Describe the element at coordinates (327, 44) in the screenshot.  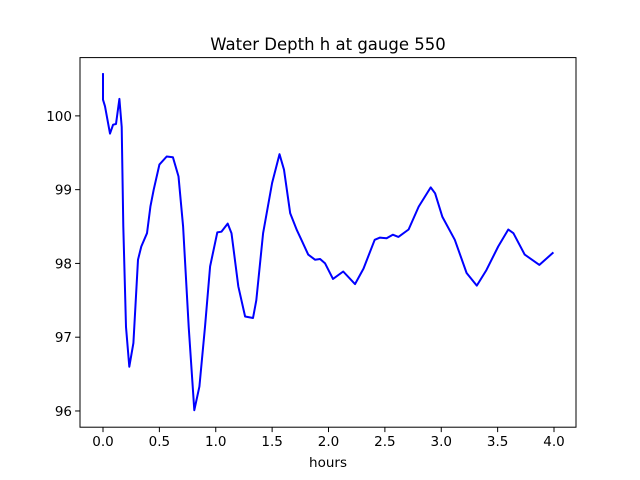
I see `chart-title: Water Depth h at gauge 550` at that location.